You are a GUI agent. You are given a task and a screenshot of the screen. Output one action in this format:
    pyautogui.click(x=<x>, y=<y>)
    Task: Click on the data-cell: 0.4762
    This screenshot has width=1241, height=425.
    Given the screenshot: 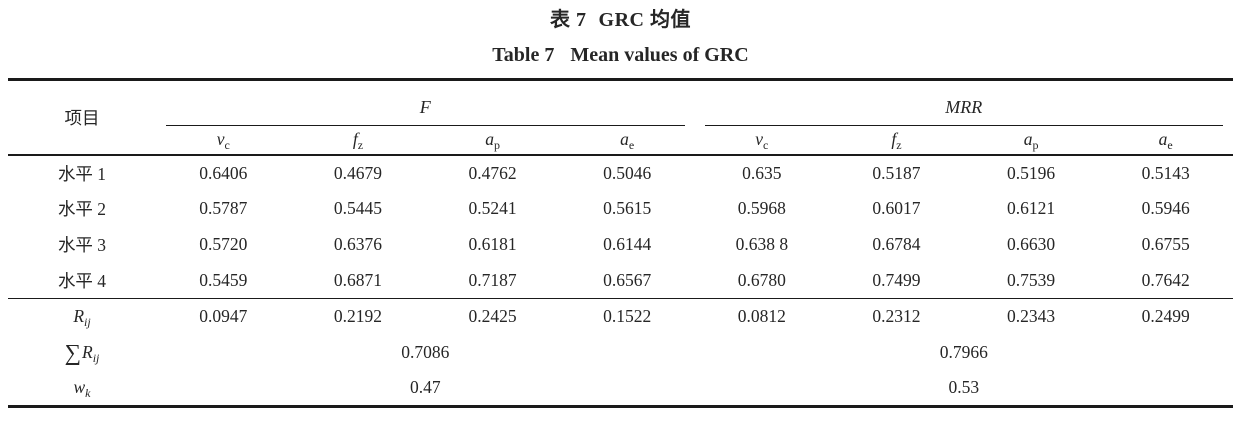 What is the action you would take?
    pyautogui.click(x=492, y=172)
    